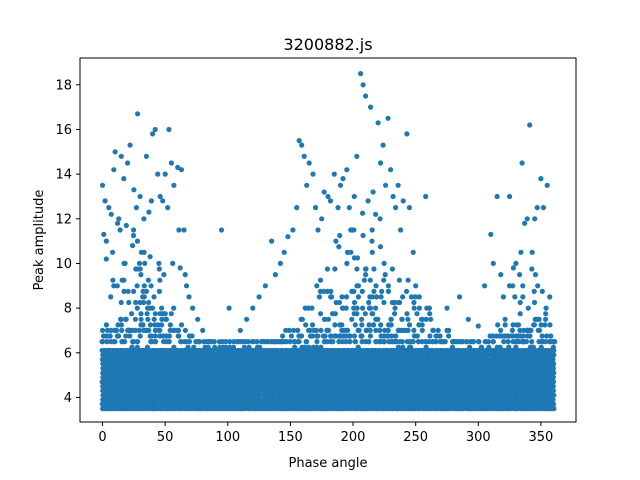 The height and width of the screenshot is (480, 640). Describe the element at coordinates (227, 437) in the screenshot. I see `x-tick-label: 100` at that location.